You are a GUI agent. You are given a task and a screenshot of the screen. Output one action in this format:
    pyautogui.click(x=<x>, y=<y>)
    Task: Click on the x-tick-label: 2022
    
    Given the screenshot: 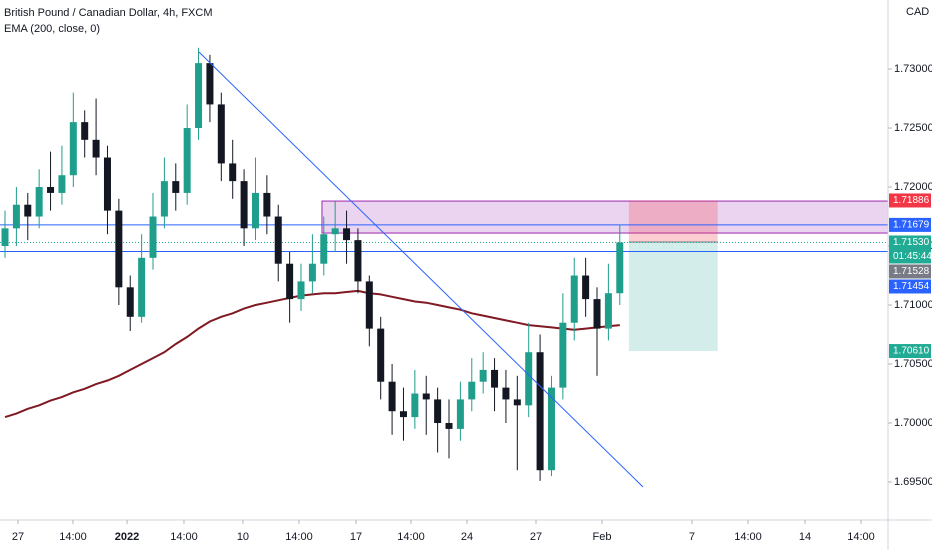 What is the action you would take?
    pyautogui.click(x=127, y=537)
    